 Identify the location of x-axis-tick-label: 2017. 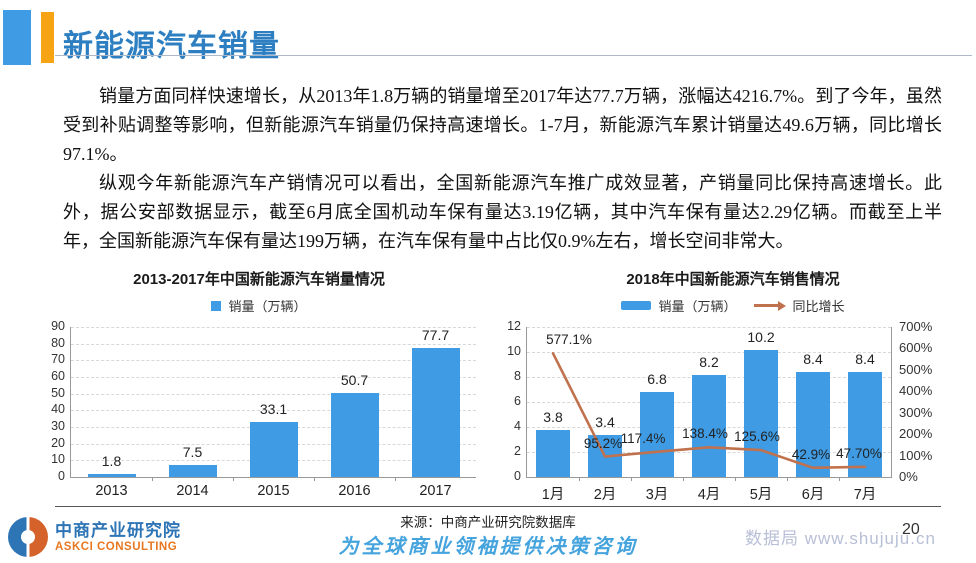
(435, 491).